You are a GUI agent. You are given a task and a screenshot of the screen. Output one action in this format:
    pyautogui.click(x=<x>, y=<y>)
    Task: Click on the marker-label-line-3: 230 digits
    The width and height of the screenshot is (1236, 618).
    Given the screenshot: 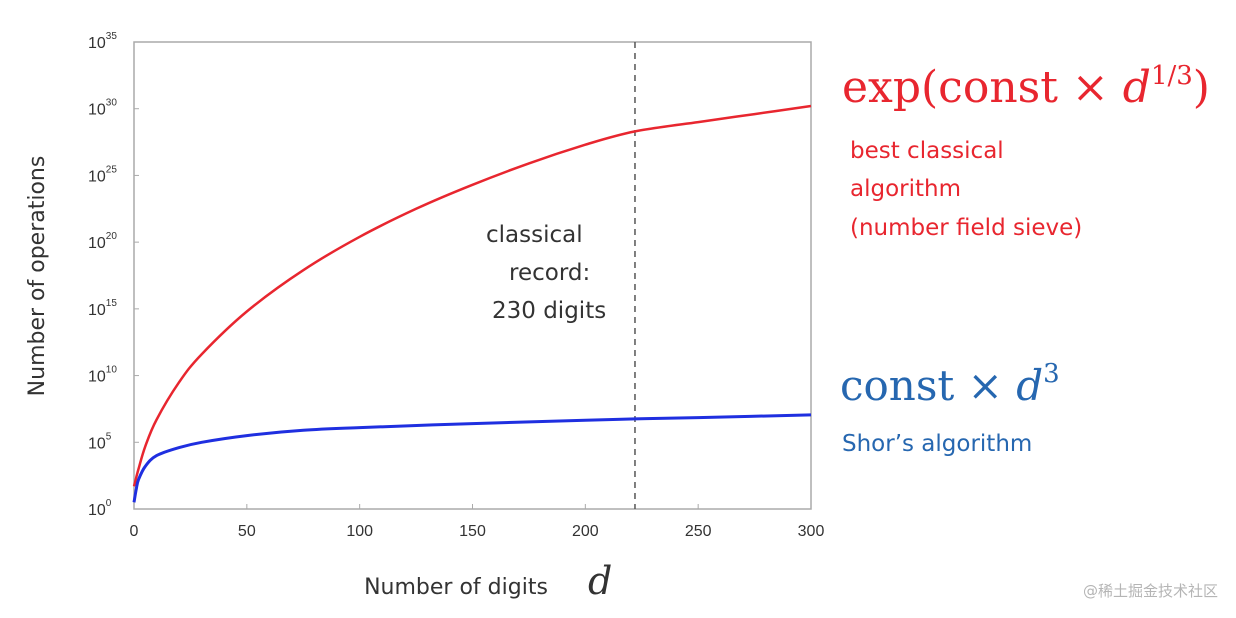 What is the action you would take?
    pyautogui.click(x=549, y=311)
    